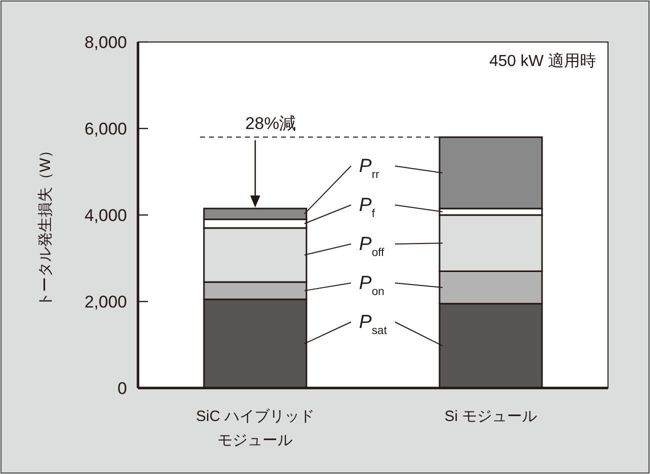  Describe the element at coordinates (270, 124) in the screenshot. I see `ref-line-label: 28%減` at that location.